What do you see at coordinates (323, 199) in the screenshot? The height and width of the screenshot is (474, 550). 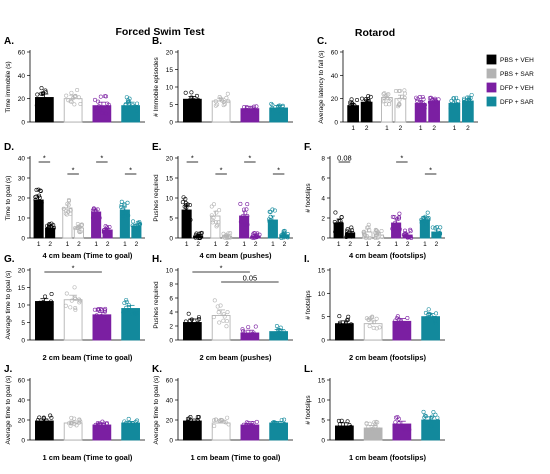 I see `y-tick-label: 4` at bounding box center [323, 199].